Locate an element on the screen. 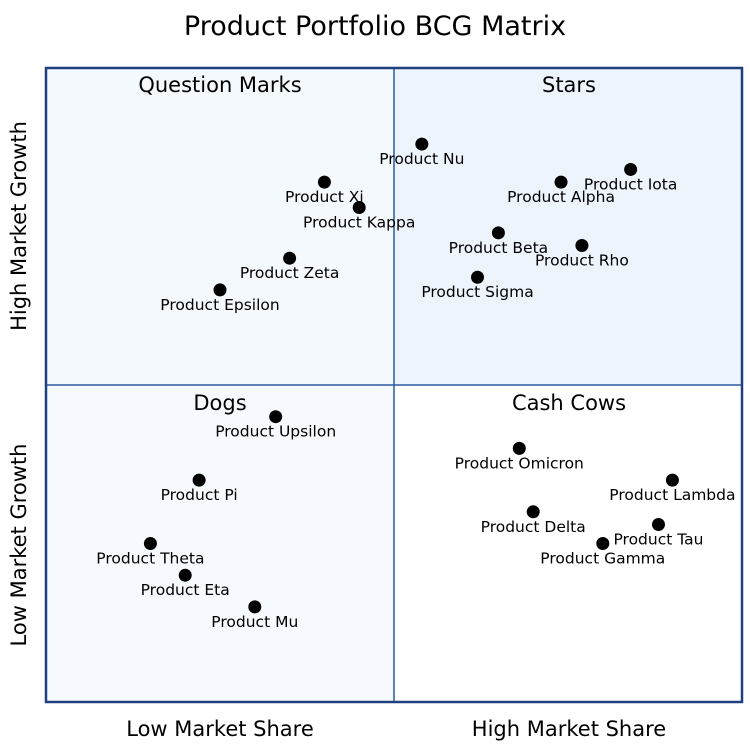 This screenshot has width=750, height=750. point-label-product-nu: Product Nu is located at coordinates (421, 159).